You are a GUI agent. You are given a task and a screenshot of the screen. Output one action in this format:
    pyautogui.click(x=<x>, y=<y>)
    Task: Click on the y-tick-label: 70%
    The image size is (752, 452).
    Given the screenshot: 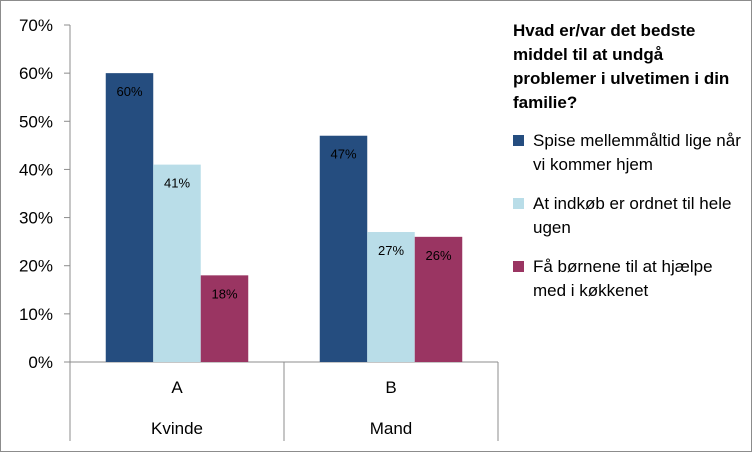 What is the action you would take?
    pyautogui.click(x=36, y=25)
    